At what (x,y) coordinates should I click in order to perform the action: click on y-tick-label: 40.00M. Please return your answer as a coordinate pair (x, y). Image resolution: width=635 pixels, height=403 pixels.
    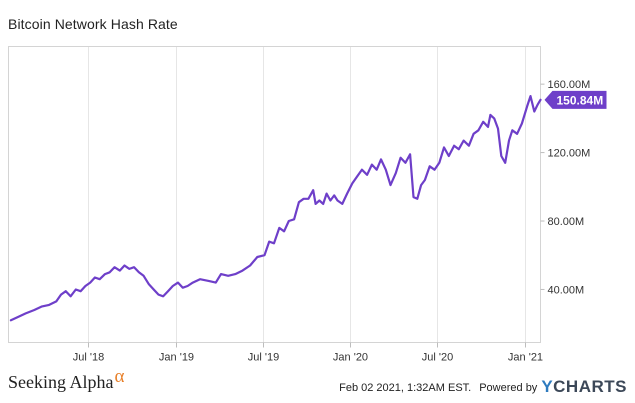
    Looking at the image, I should click on (566, 290).